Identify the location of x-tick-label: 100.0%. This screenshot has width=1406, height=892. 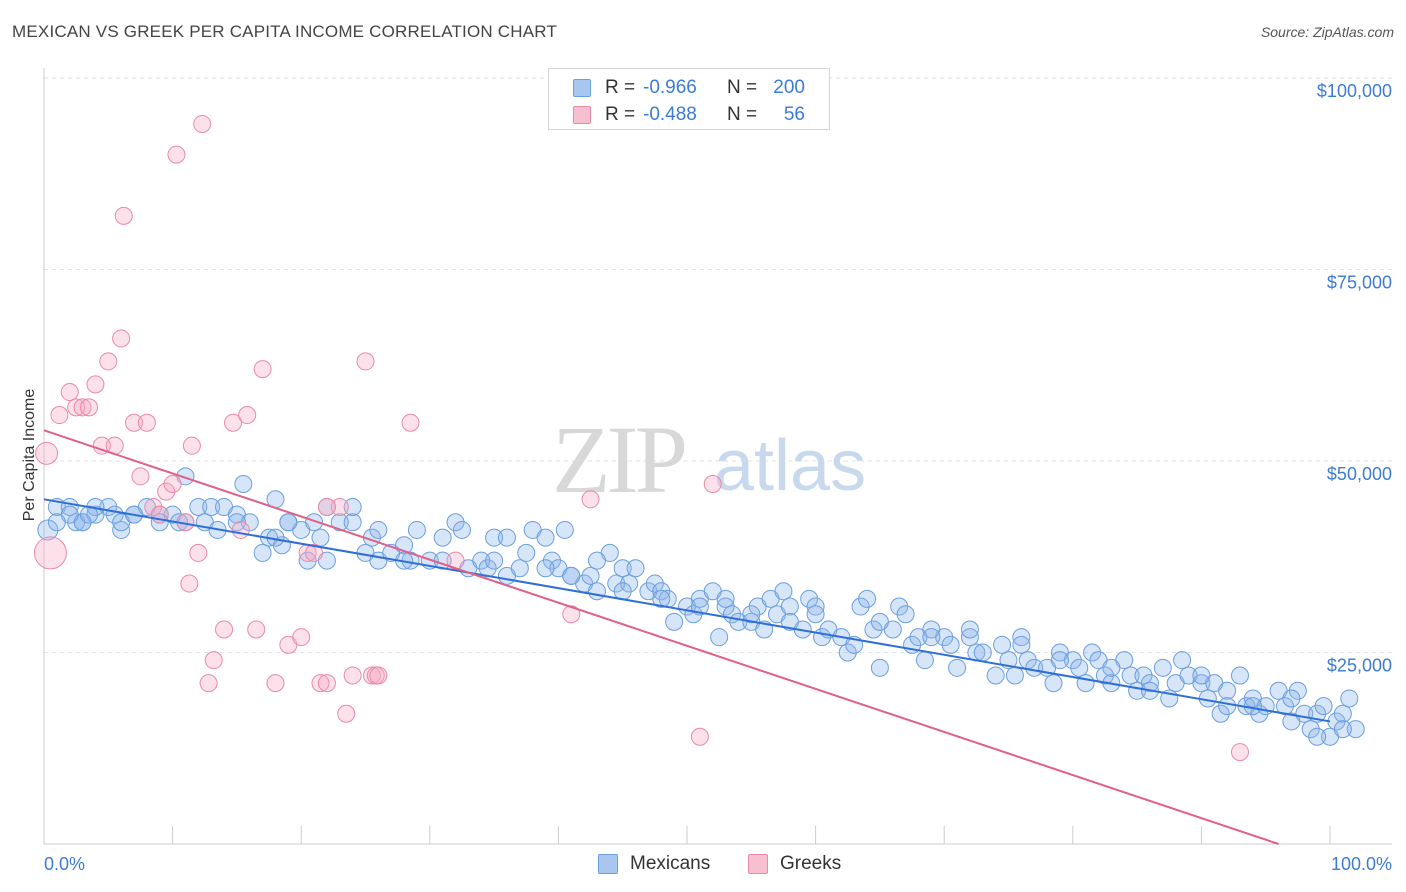
(1361, 864).